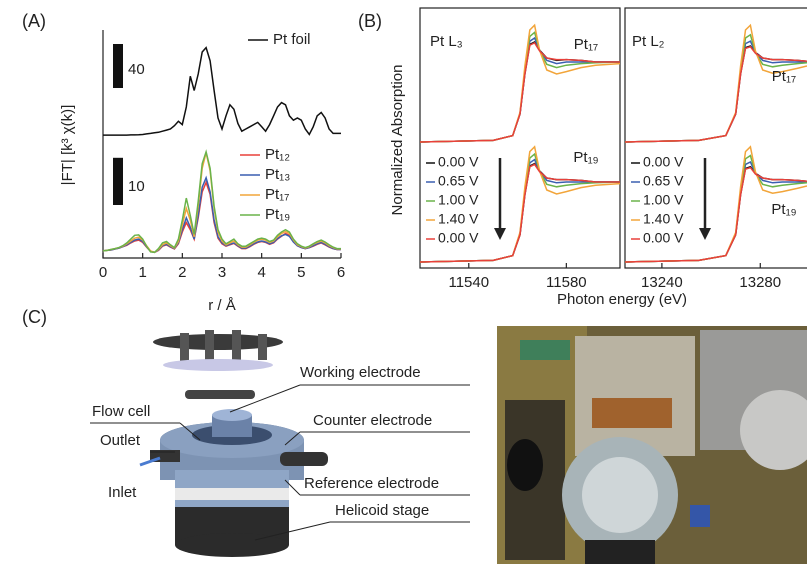 The height and width of the screenshot is (569, 807). What do you see at coordinates (261, 272) in the screenshot?
I see `x-tick-label: 4` at bounding box center [261, 272].